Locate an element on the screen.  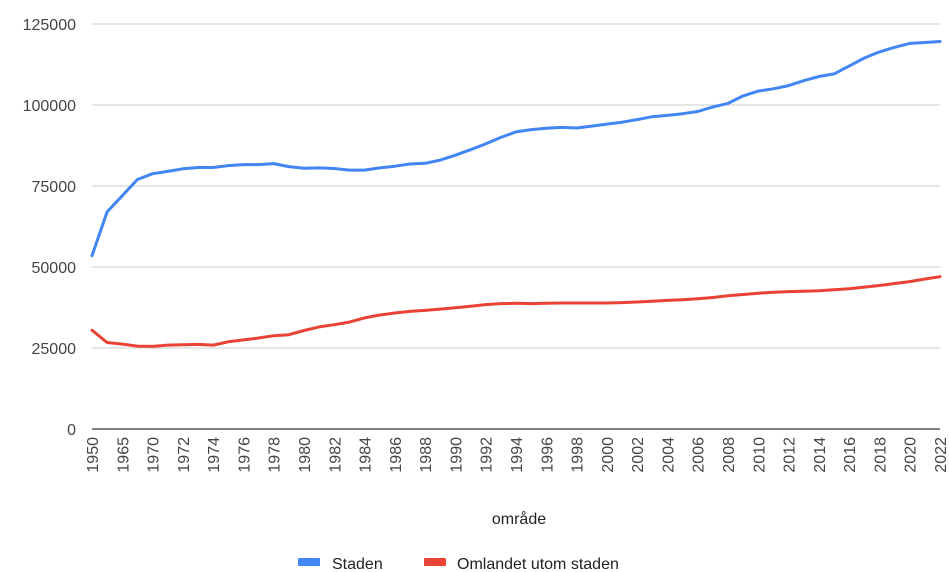
x-tick-label: 1994 is located at coordinates (517, 455).